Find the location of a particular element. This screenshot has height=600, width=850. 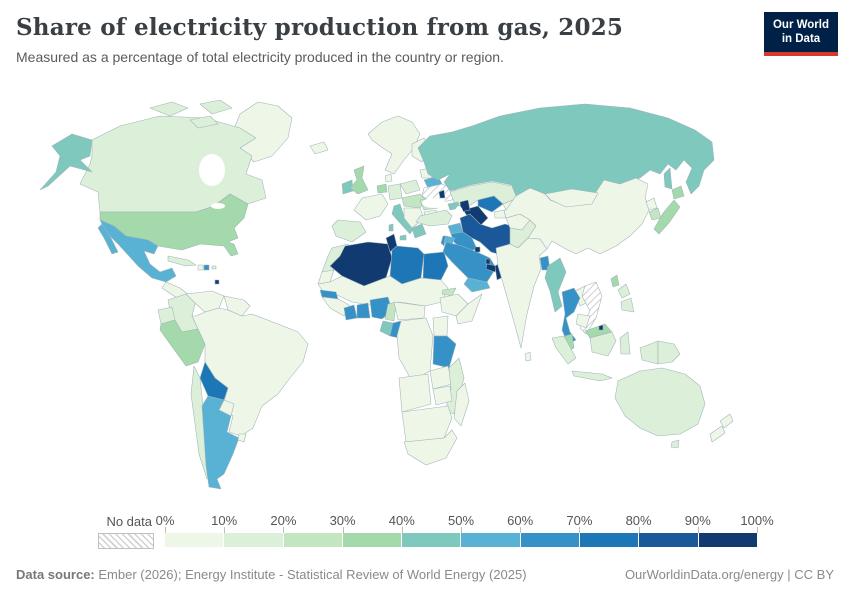

legend-color-bar is located at coordinates (461, 540).